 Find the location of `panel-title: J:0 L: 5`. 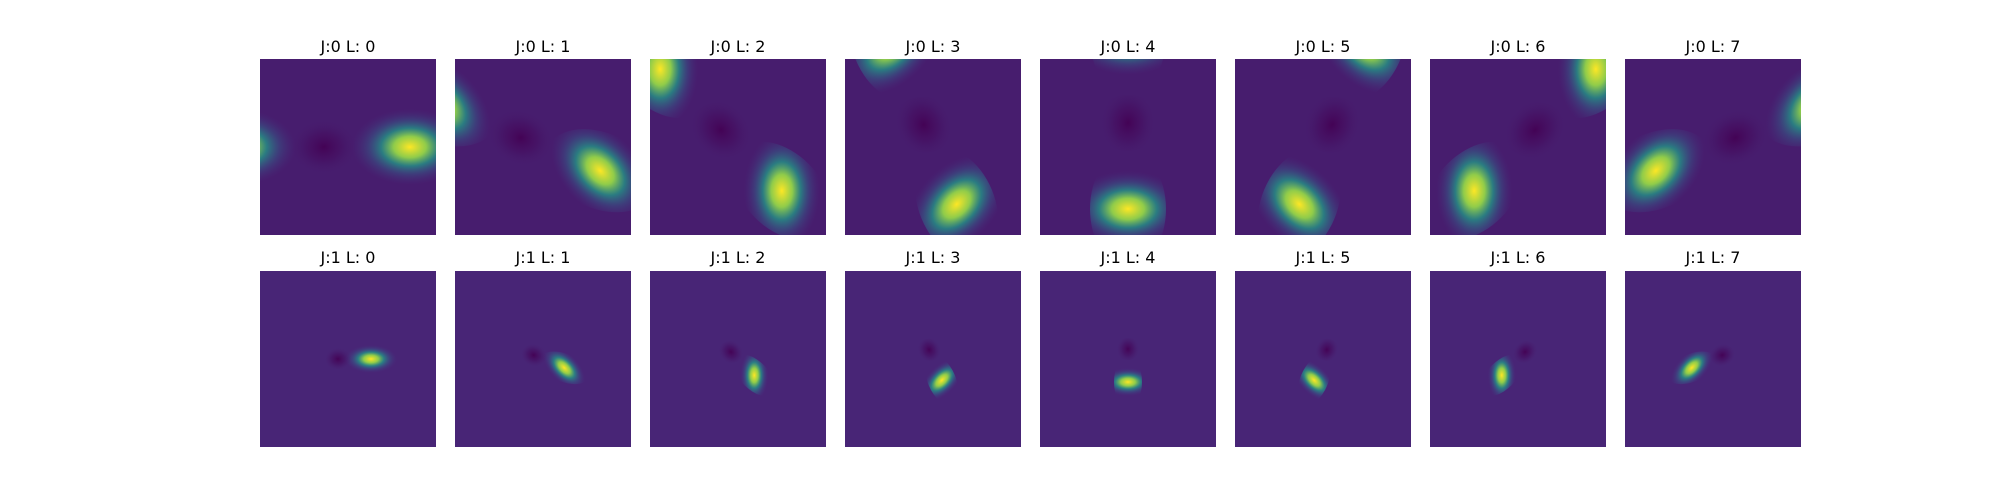

panel-title: J:0 L: 5 is located at coordinates (1323, 46).